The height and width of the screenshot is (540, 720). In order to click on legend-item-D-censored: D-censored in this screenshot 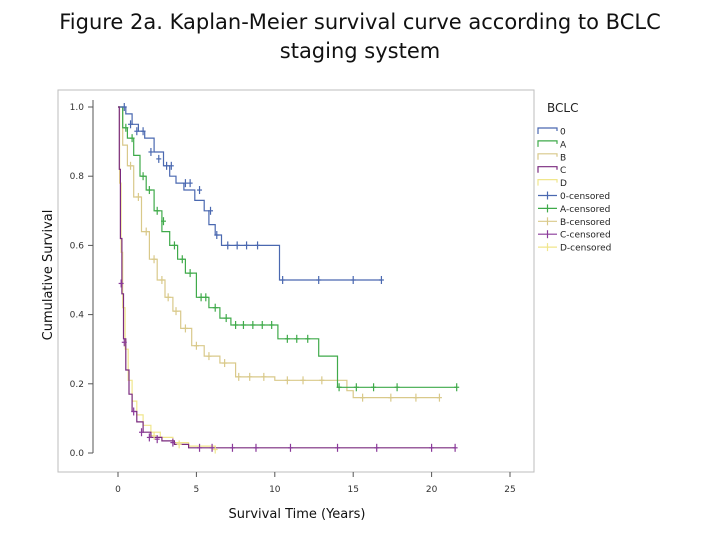, I will do `click(574, 248)`.